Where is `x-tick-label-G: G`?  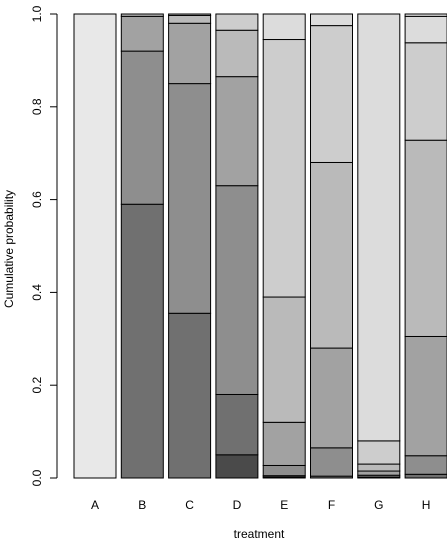 x-tick-label-G: G is located at coordinates (378, 505).